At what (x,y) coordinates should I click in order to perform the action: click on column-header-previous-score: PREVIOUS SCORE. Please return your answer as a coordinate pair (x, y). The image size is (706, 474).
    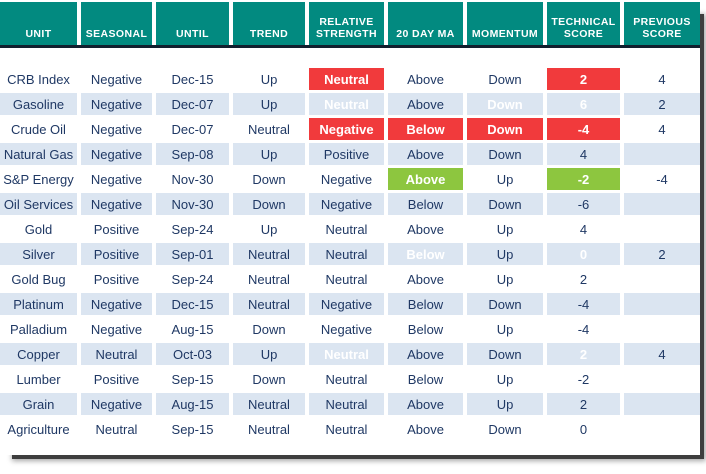
    Looking at the image, I should click on (662, 23).